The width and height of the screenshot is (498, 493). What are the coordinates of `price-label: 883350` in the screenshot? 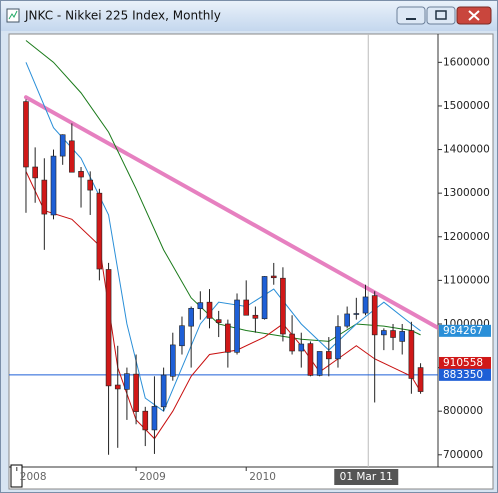 It's located at (463, 375).